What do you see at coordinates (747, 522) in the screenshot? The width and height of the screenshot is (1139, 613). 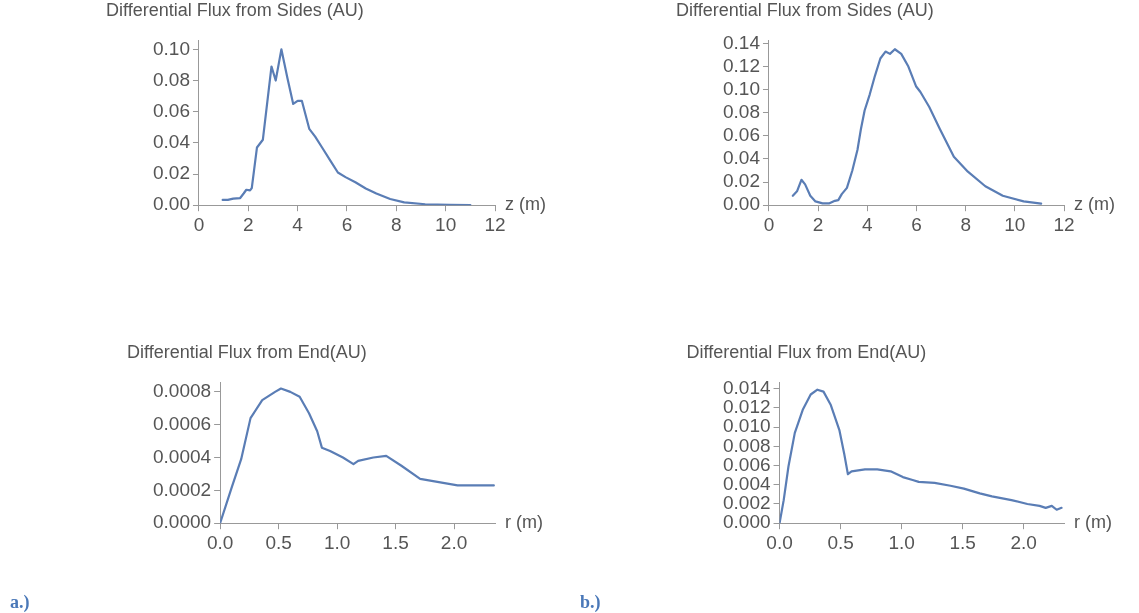 I see `y-tick-label: 0.000` at bounding box center [747, 522].